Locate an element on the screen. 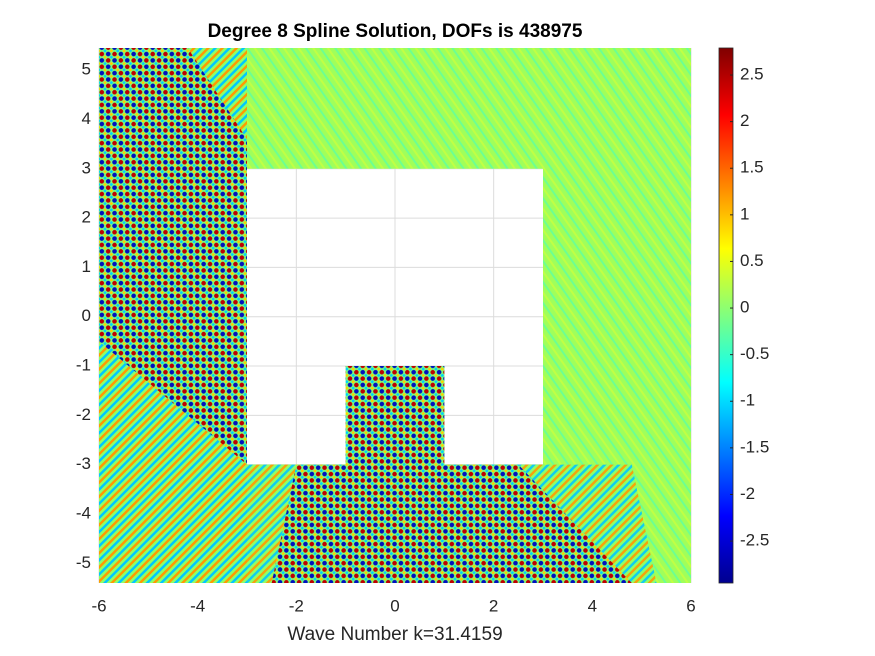 This screenshot has height=656, width=875. colorbar-tick-label: 1 is located at coordinates (744, 213).